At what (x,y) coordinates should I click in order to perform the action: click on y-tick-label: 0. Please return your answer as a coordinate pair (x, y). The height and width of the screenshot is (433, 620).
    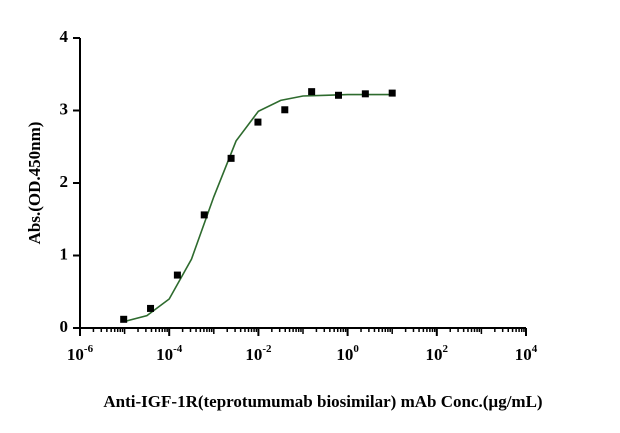
    Looking at the image, I should click on (64, 326).